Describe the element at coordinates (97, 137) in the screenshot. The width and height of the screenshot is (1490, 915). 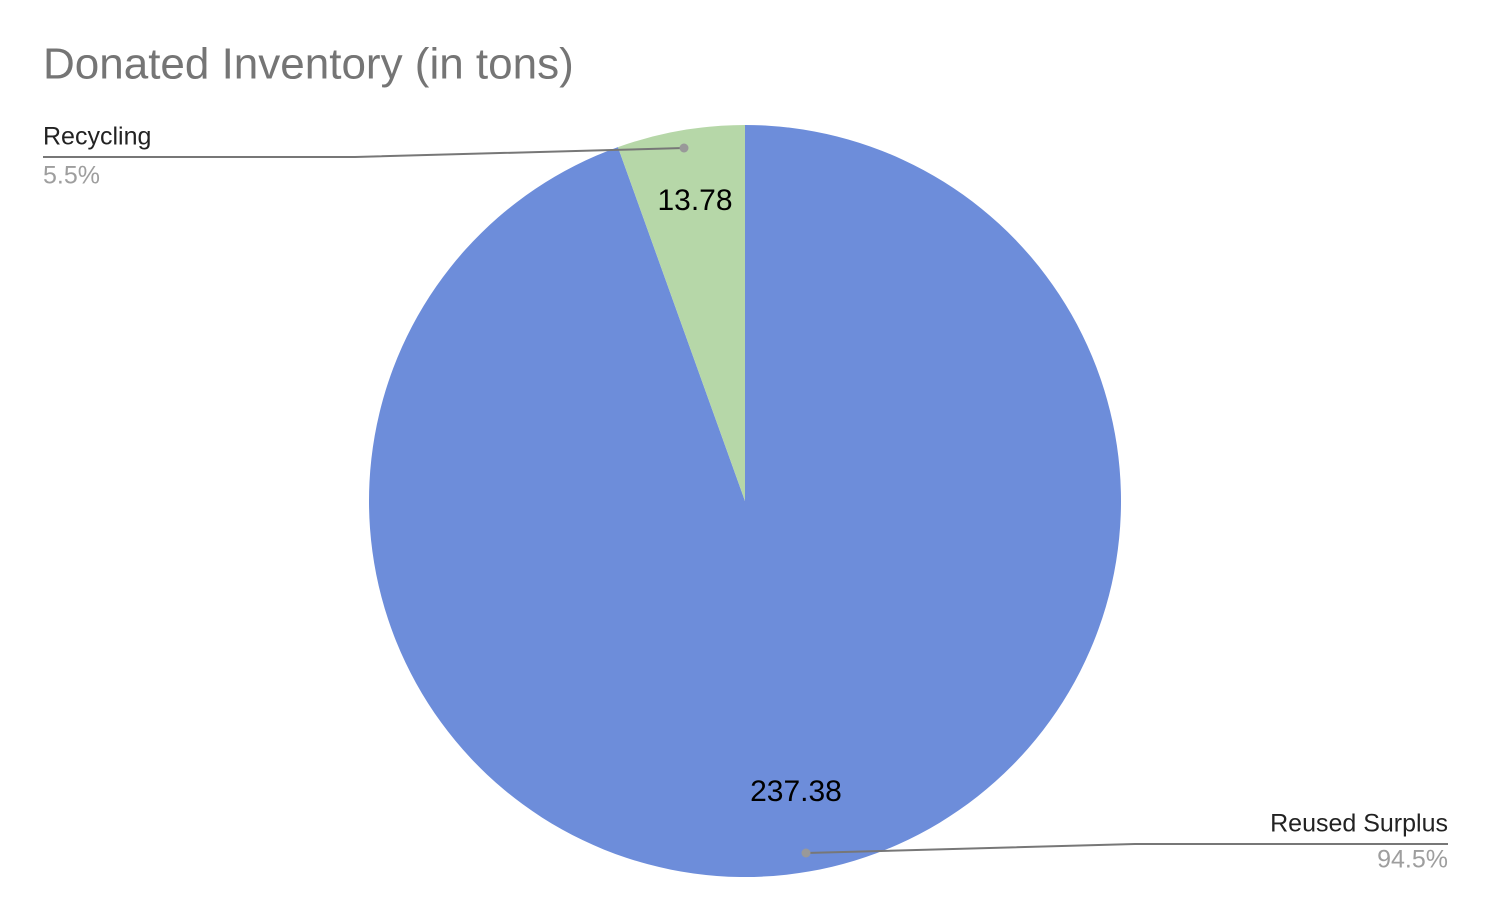
I see `slice-label: Recycling` at that location.